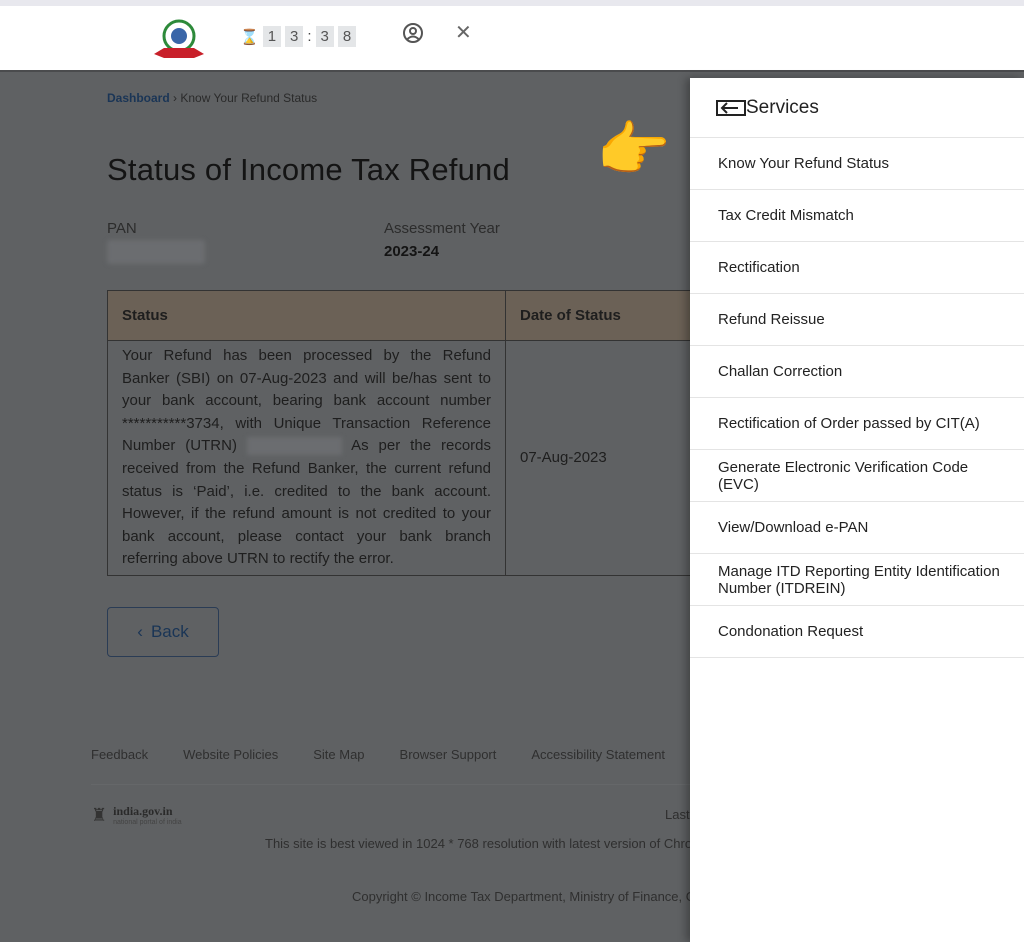 Image resolution: width=1024 pixels, height=942 pixels. Describe the element at coordinates (347, 36) in the screenshot. I see `timer-digit: 8` at that location.